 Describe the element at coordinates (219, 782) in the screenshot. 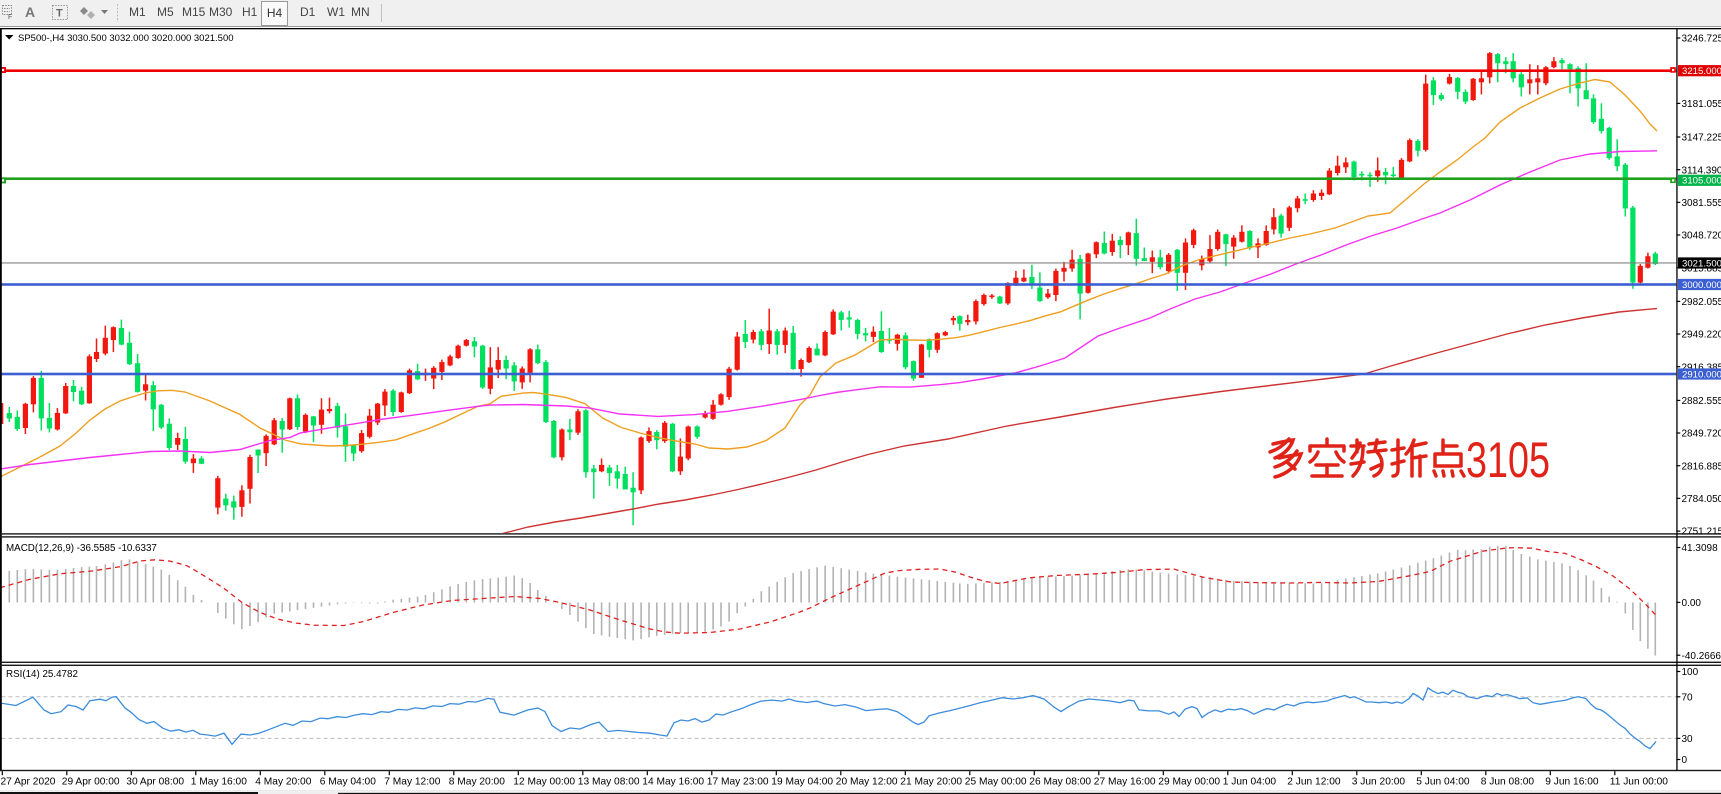

I see `svg-text: 1 May 16:00` at that location.